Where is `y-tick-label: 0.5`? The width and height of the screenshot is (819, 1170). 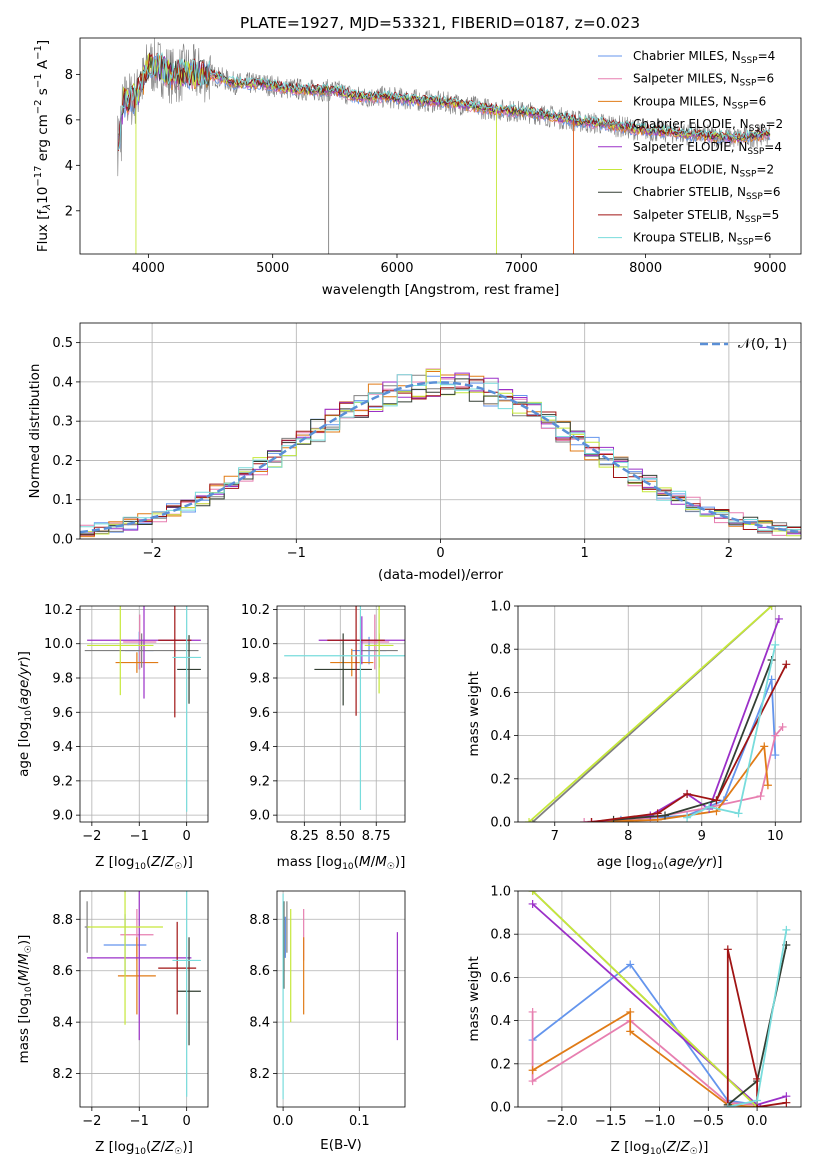
y-tick-label: 0.5 is located at coordinates (62, 343).